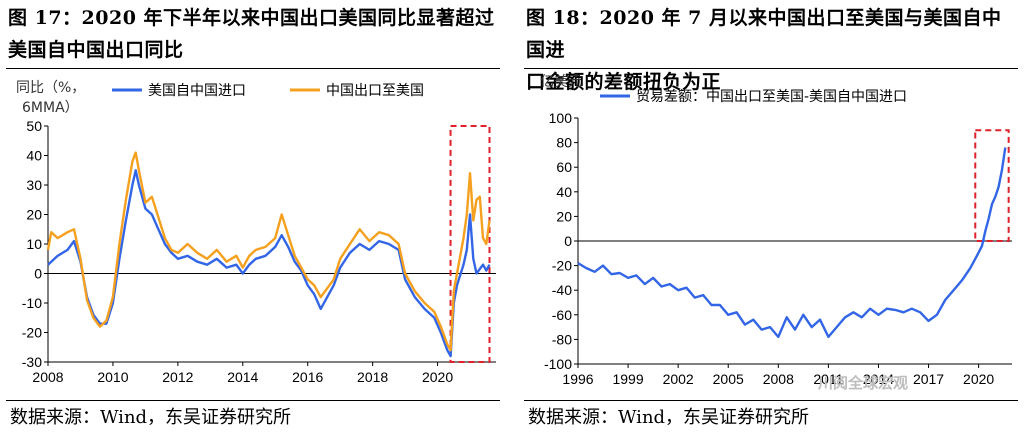 The height and width of the screenshot is (435, 1024). Describe the element at coordinates (254, 34) in the screenshot. I see `left-chart-title: 图 17：2020 年下半年以来中国出口美国同比显著超过 美国自中国出口同比` at that location.